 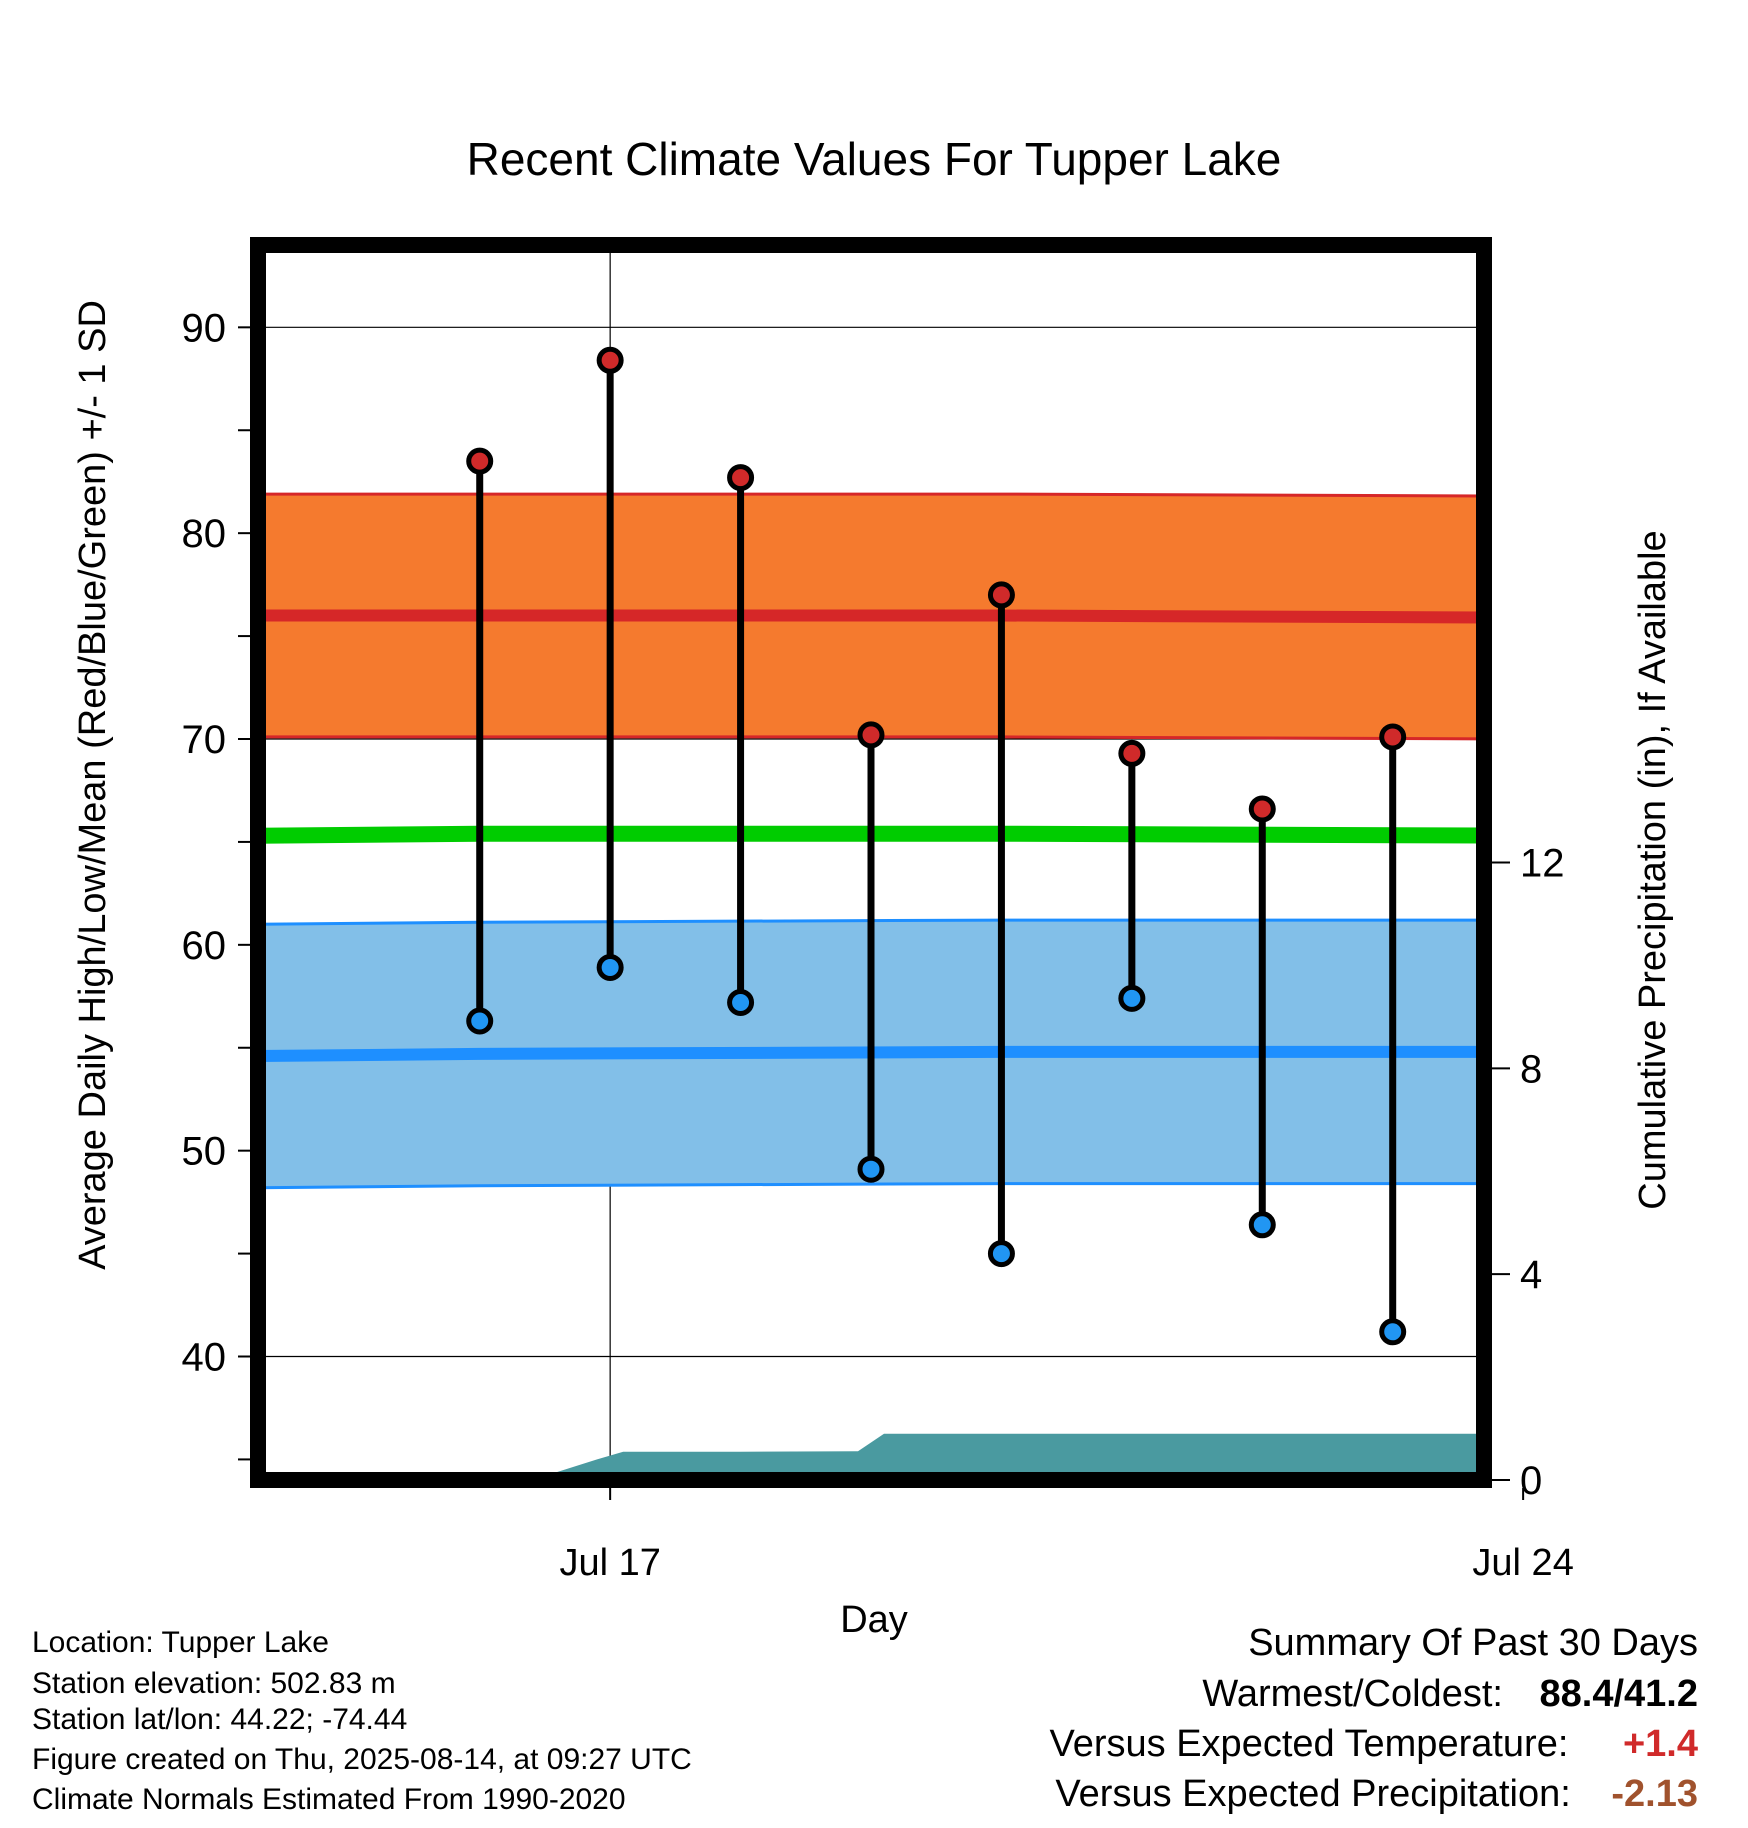 I want to click on precipitation-area, so click(x=871, y=1456).